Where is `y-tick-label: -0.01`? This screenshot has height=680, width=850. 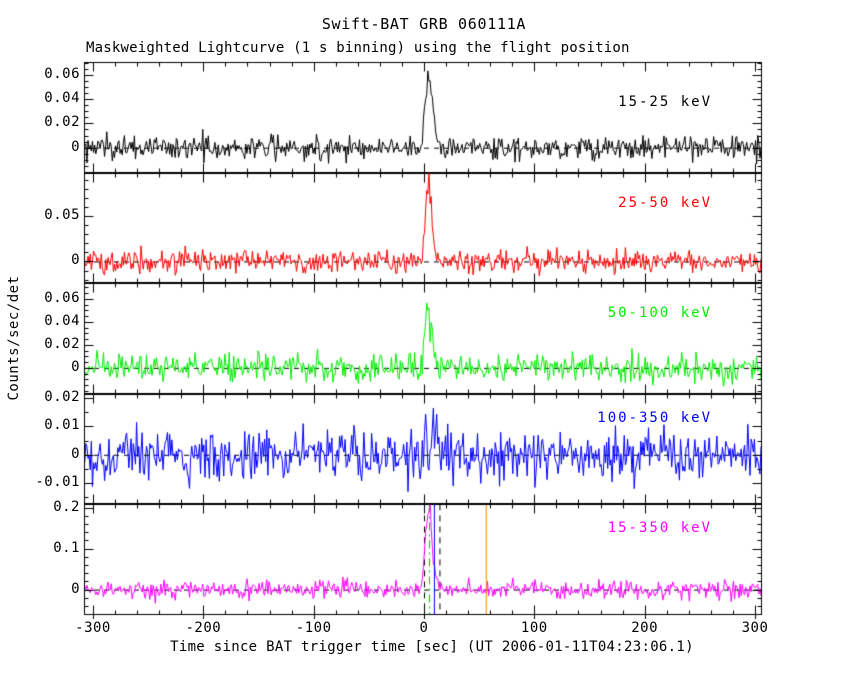
y-tick-label: -0.01 is located at coordinates (57, 482).